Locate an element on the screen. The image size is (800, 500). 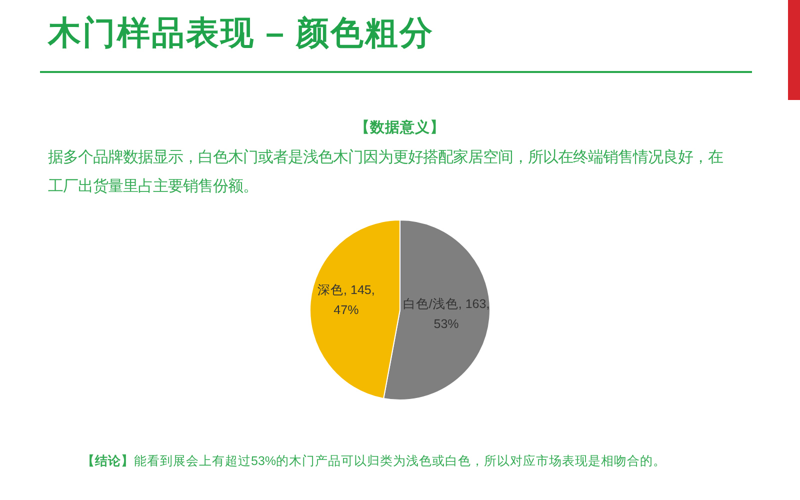
text: 【结论】 is located at coordinates (108, 461).